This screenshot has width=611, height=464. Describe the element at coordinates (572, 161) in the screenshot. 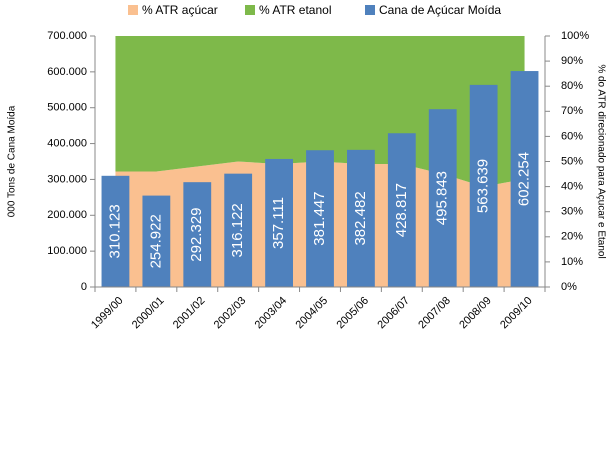

I see `y2-tick-label: 50%` at that location.